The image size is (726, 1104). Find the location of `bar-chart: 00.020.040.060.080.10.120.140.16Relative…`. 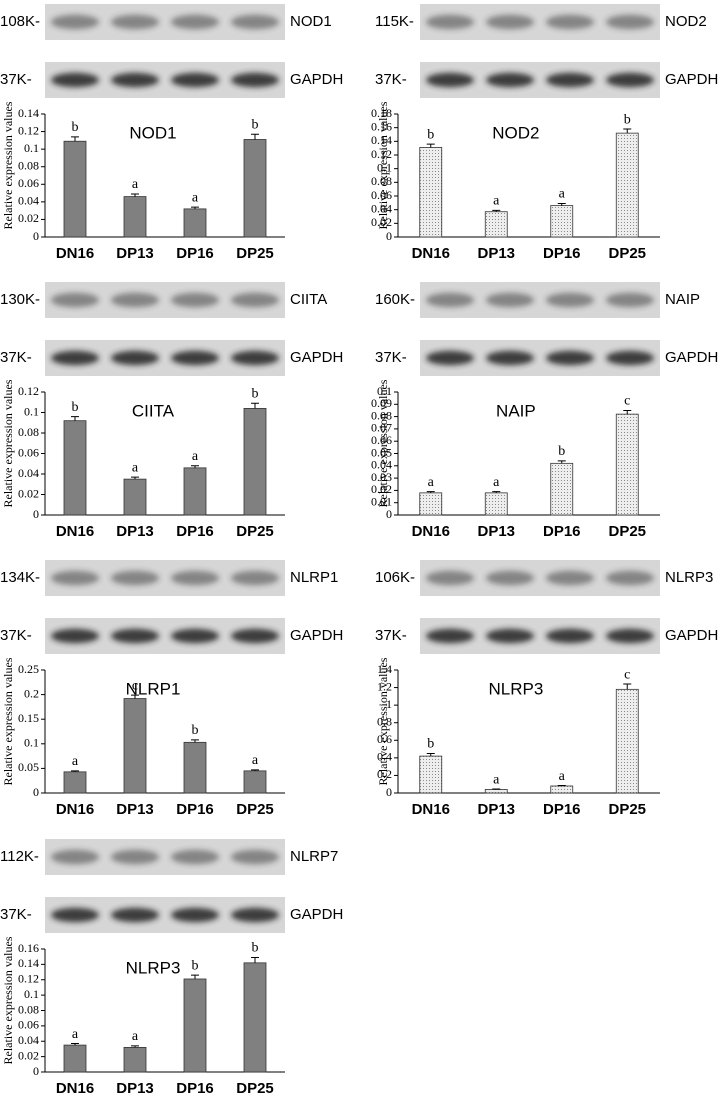

bar-chart: 00.020.040.060.080.10.120.140.16Relative… is located at coordinates (143, 1016).